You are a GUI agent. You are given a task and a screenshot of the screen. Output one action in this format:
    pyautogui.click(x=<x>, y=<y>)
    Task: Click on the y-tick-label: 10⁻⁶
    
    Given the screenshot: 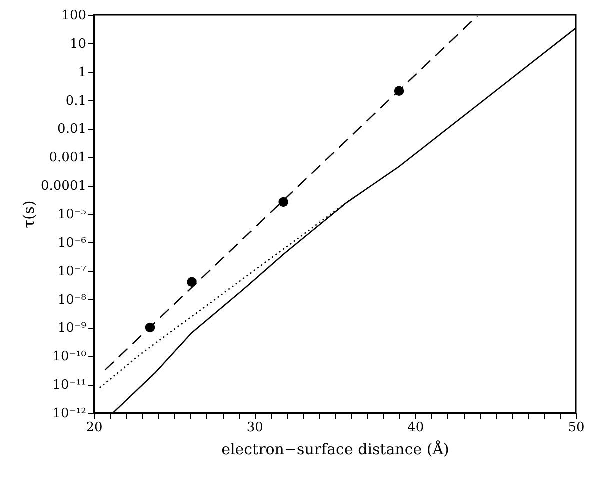 What is the action you would take?
    pyautogui.click(x=72, y=243)
    